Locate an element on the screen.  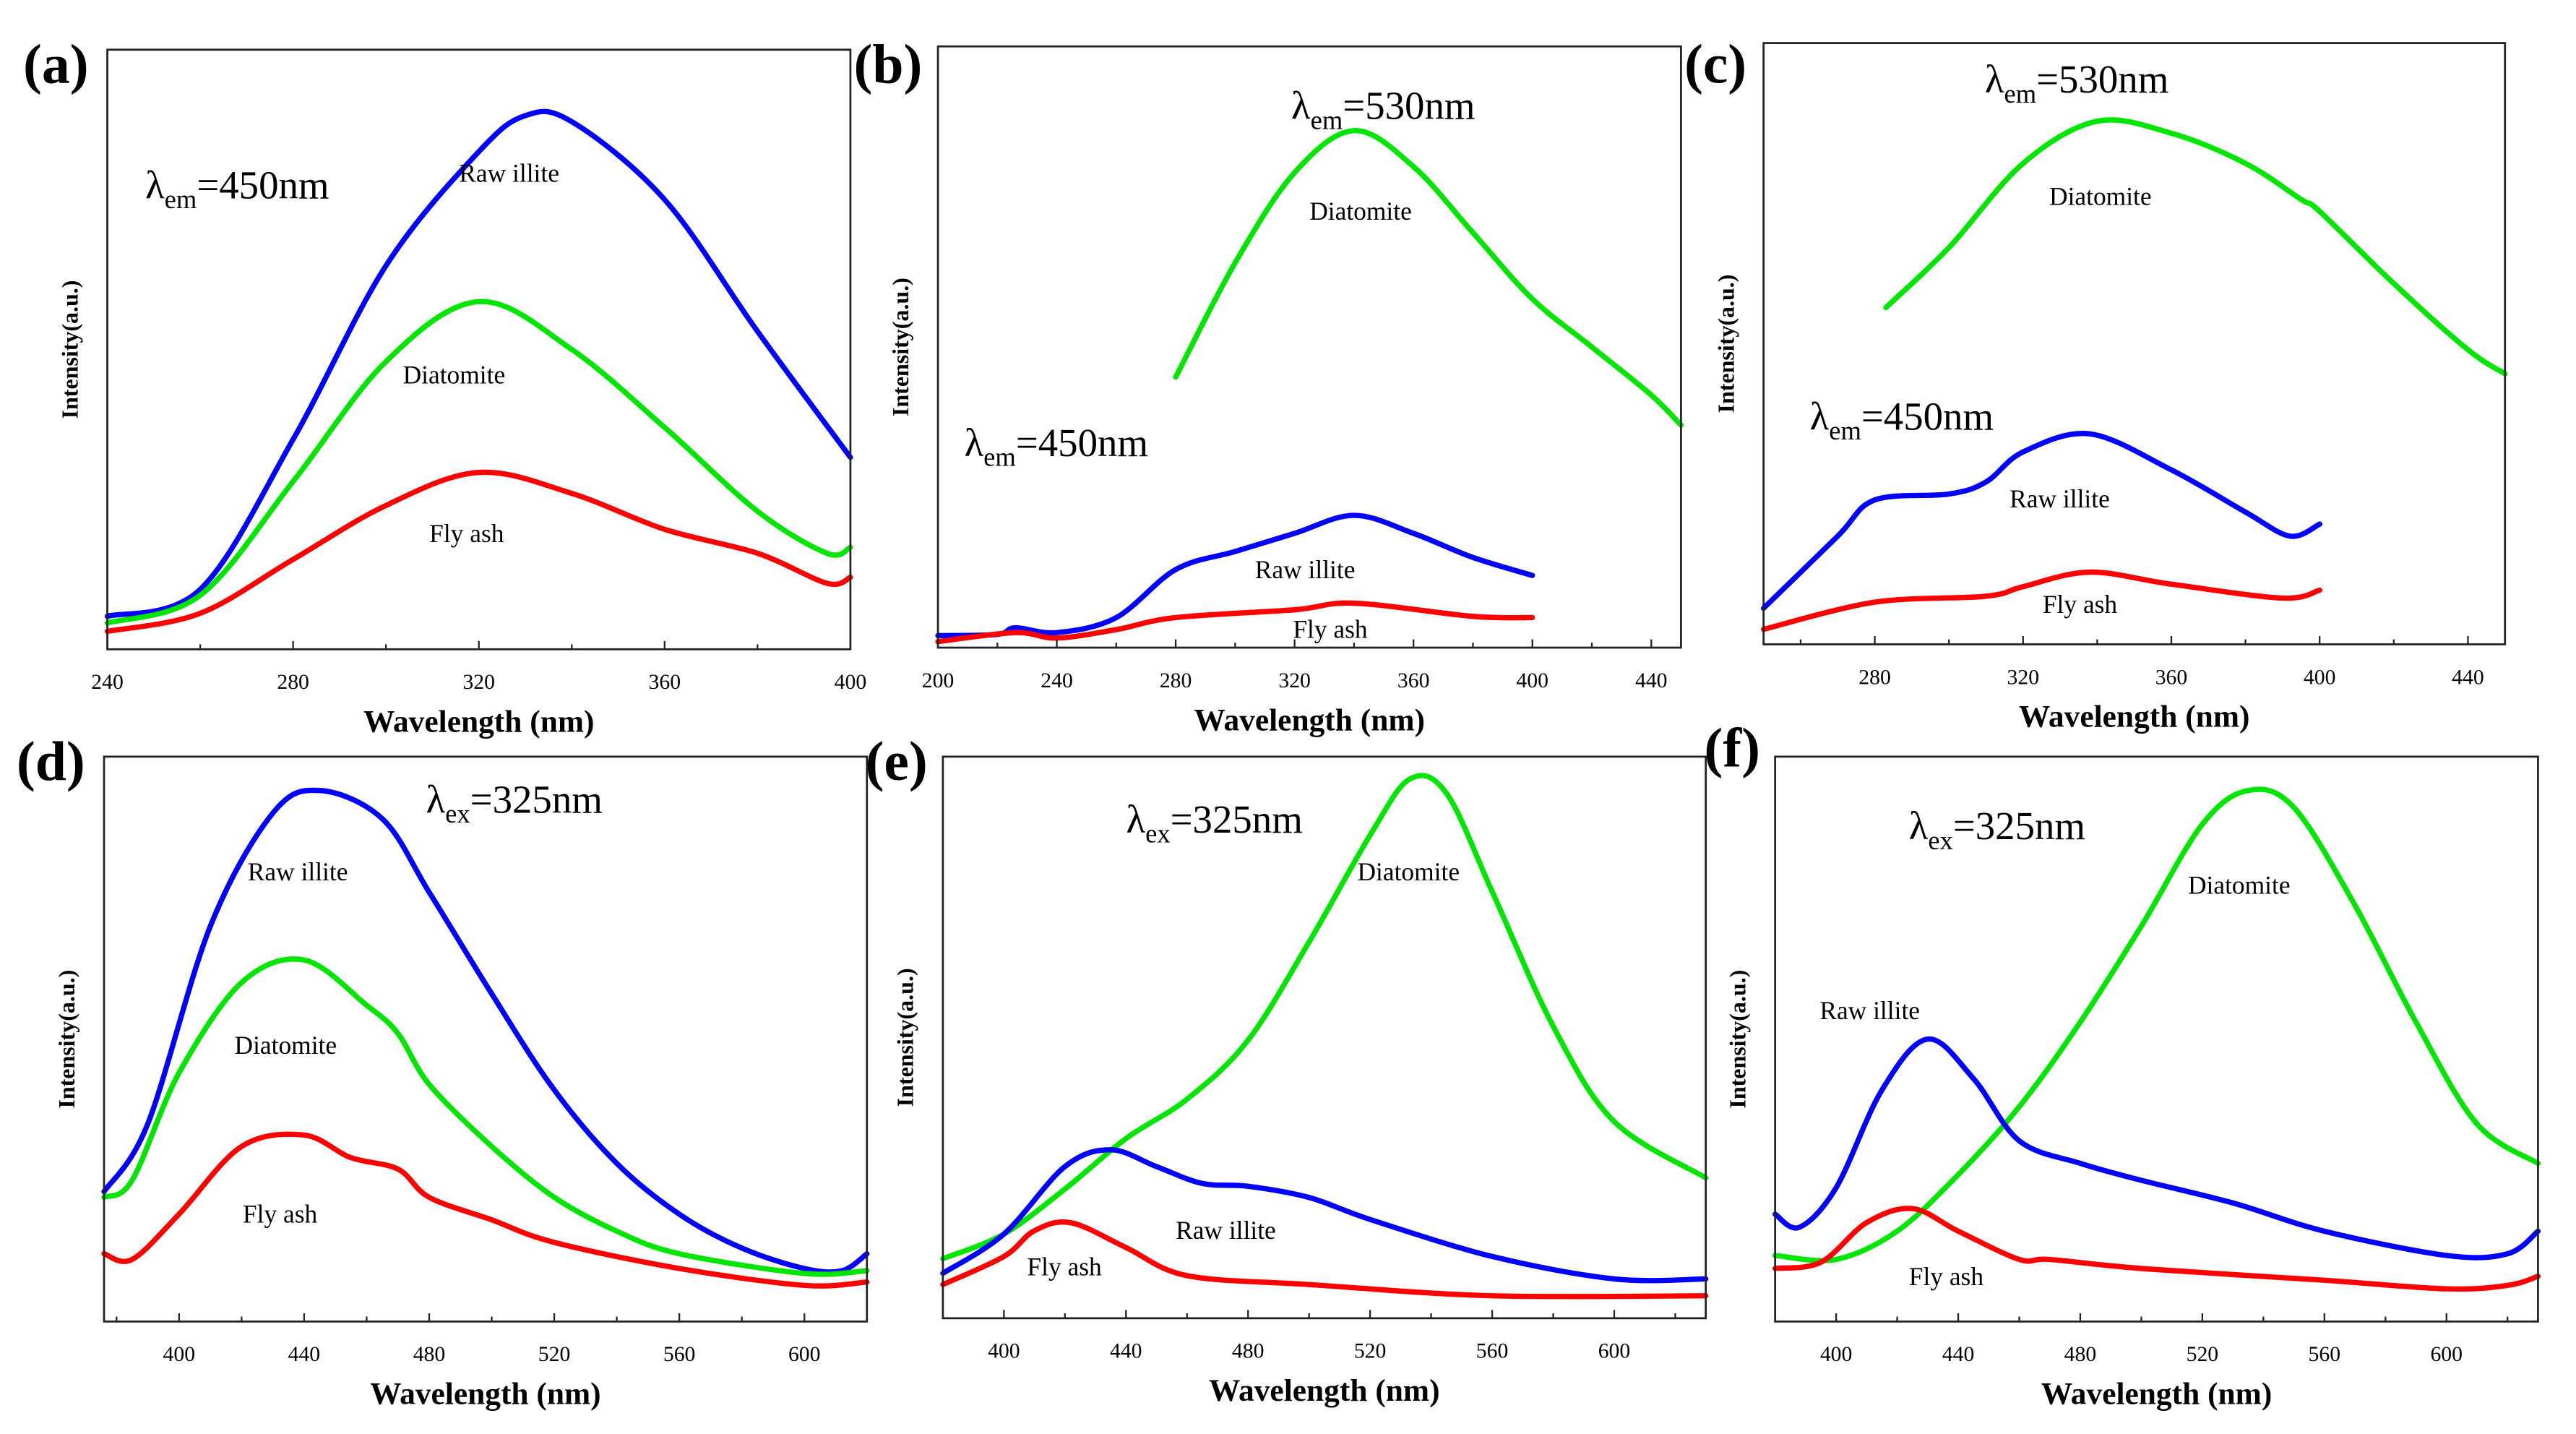
wavelength-annotation: λex=325nm is located at coordinates (1997, 829).